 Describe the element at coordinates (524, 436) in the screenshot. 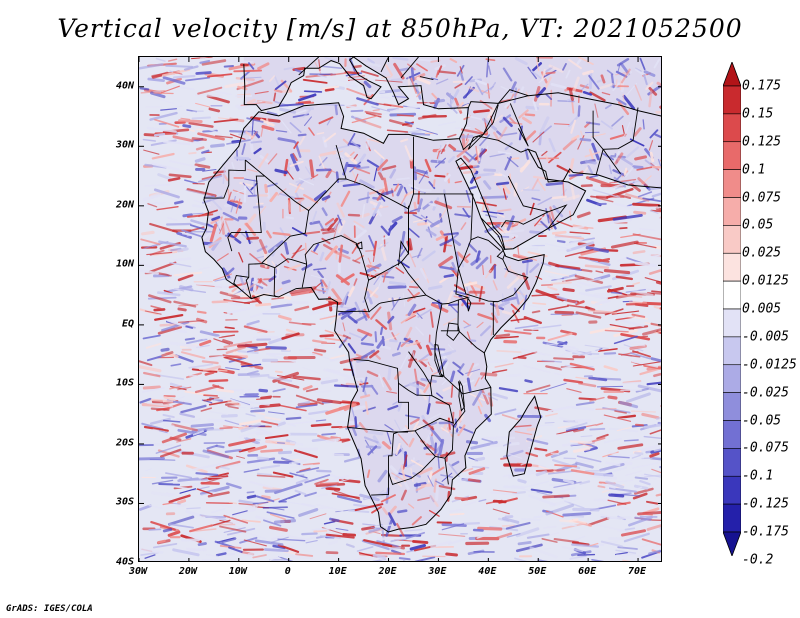

I see `madagascar-coastline` at that location.